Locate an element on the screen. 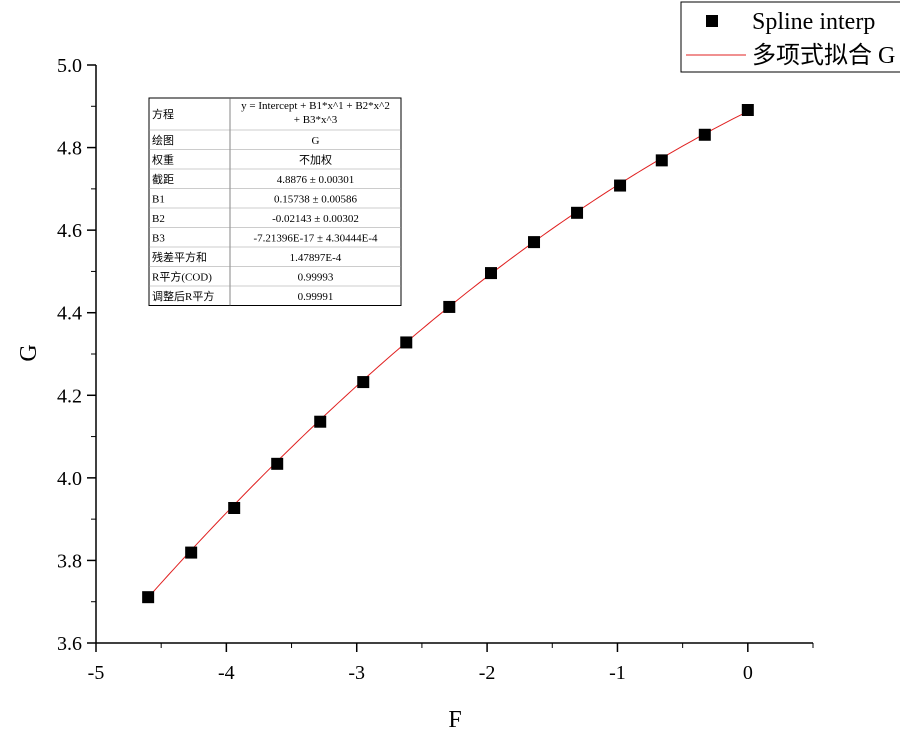 The height and width of the screenshot is (738, 900). y-tick-label: 4.0 is located at coordinates (69, 479).